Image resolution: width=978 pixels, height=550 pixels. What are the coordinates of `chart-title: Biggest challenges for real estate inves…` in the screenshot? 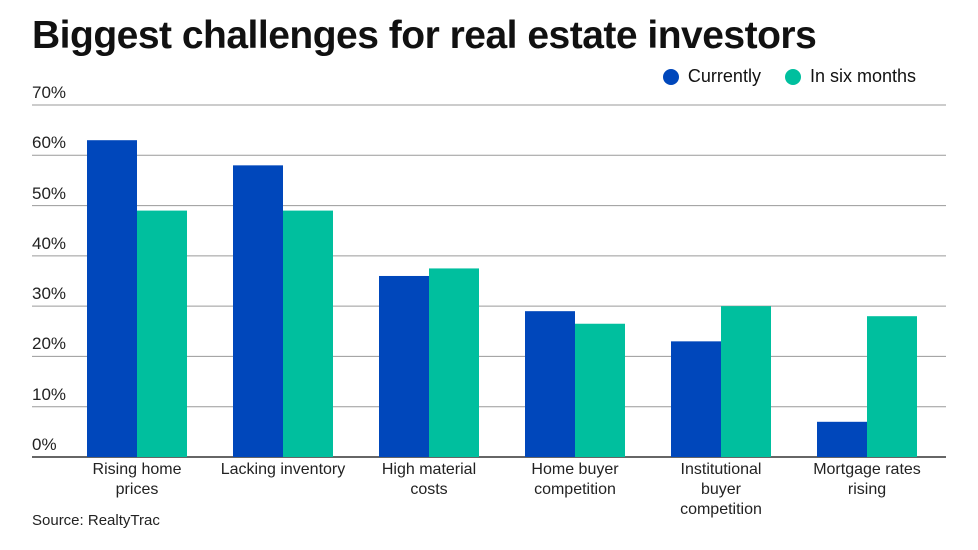 It's located at (424, 35).